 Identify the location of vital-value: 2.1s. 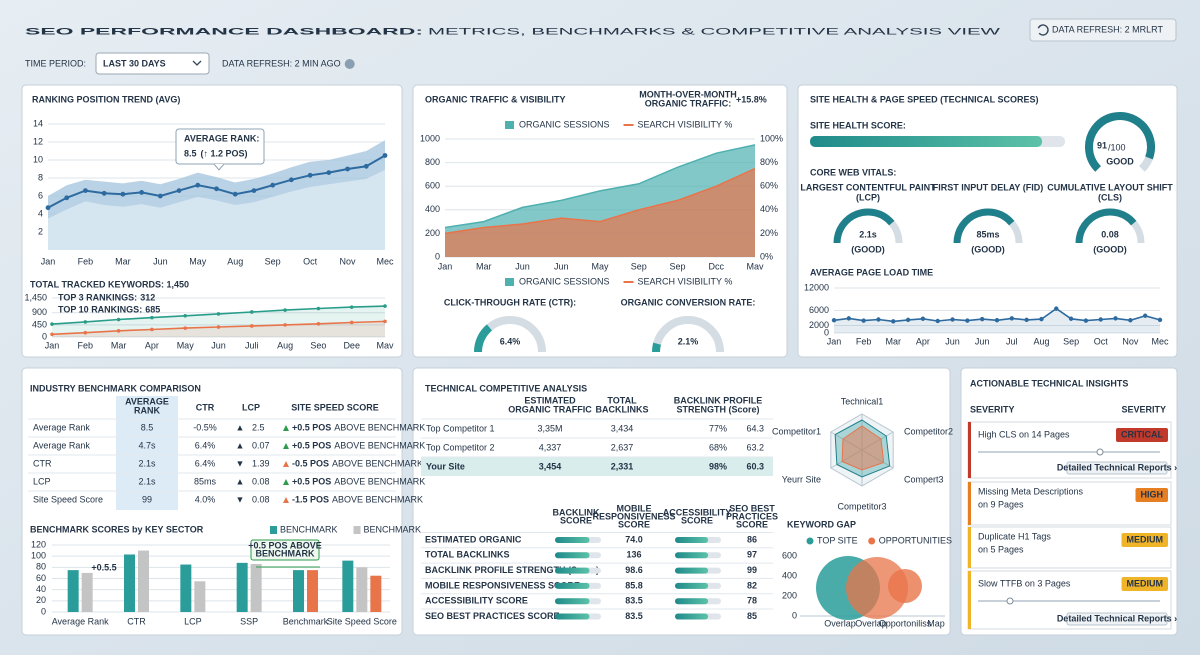
(868, 234).